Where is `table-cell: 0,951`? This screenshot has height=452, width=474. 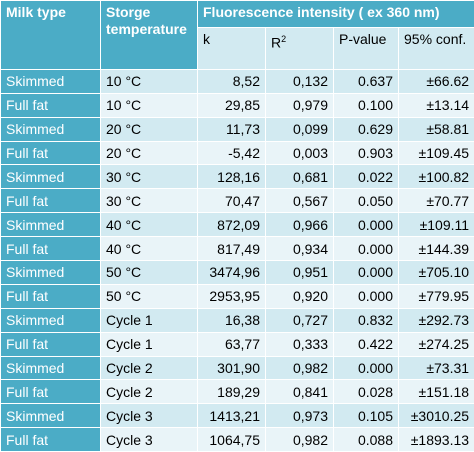 table-cell: 0,951 is located at coordinates (300, 273).